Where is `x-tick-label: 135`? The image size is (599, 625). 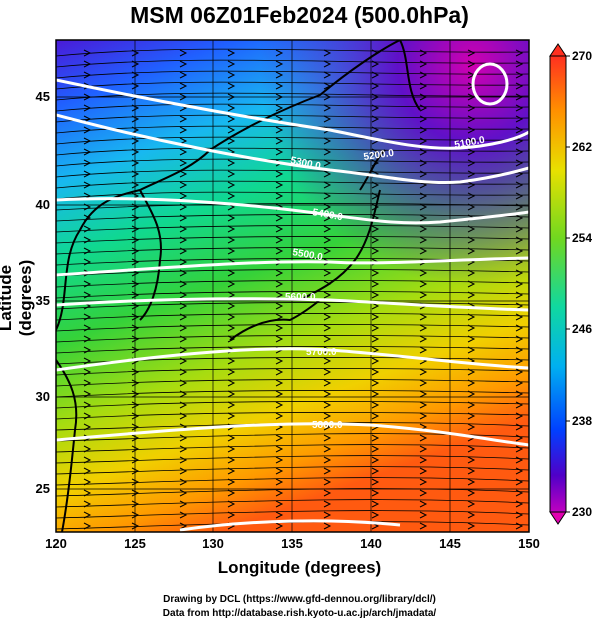
x-tick-label: 135 is located at coordinates (292, 543).